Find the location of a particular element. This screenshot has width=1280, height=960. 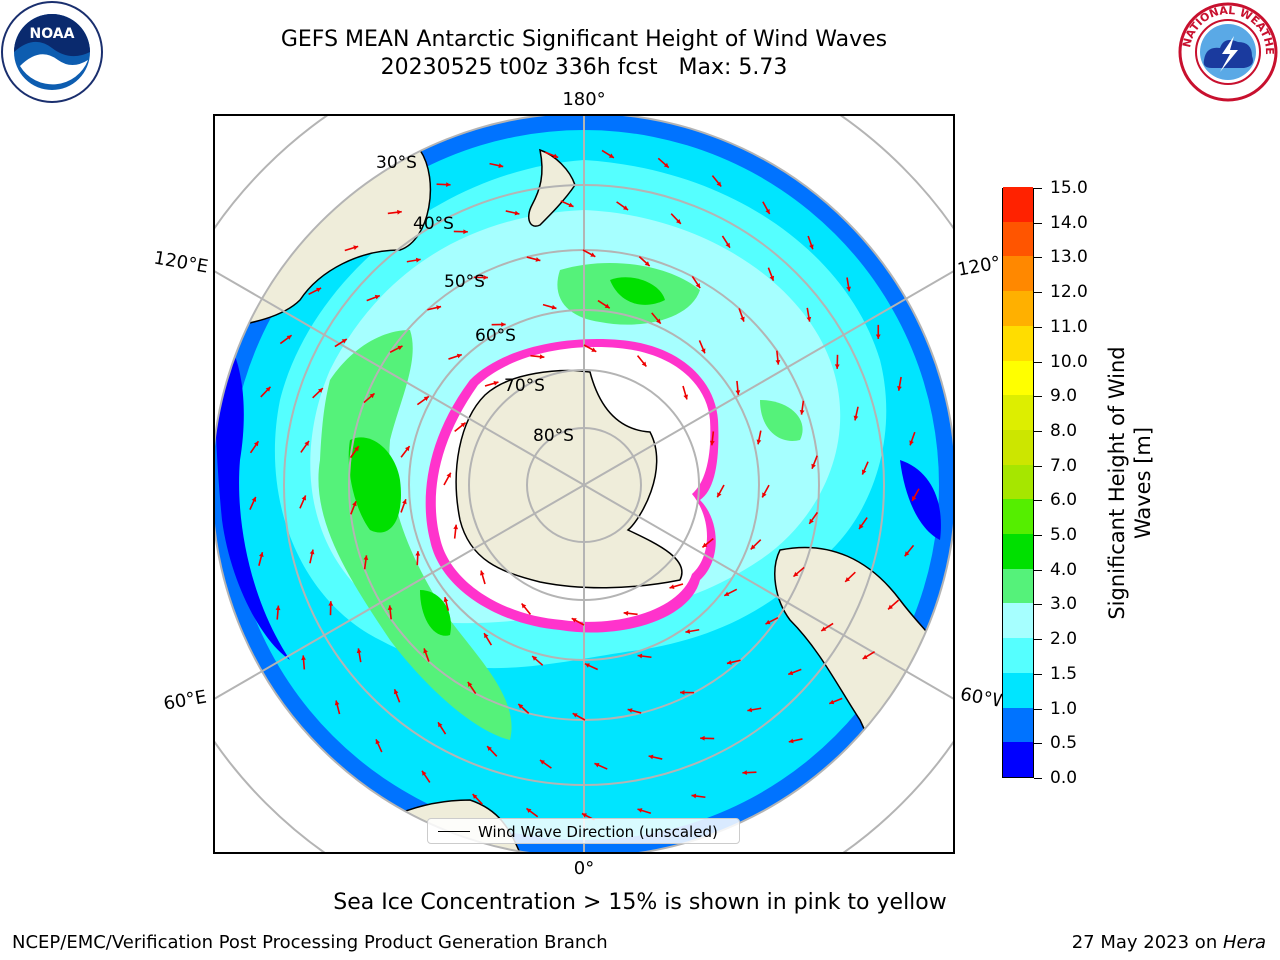

antarctica is located at coordinates (569, 479).